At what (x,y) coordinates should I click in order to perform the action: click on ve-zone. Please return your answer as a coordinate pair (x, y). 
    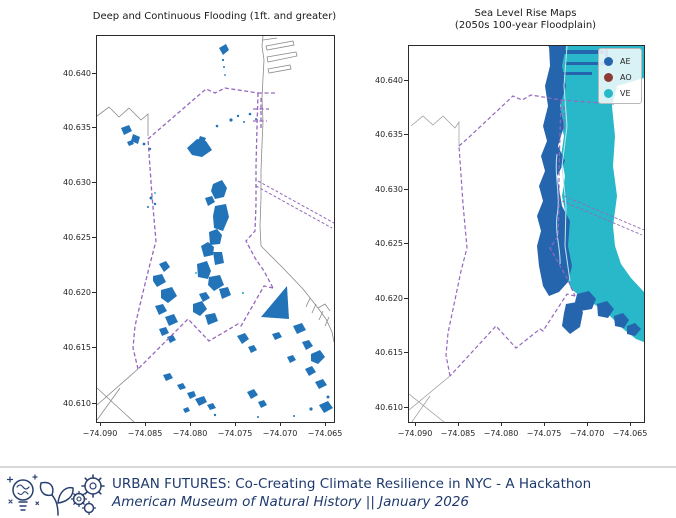
    Looking at the image, I should click on (596, 194).